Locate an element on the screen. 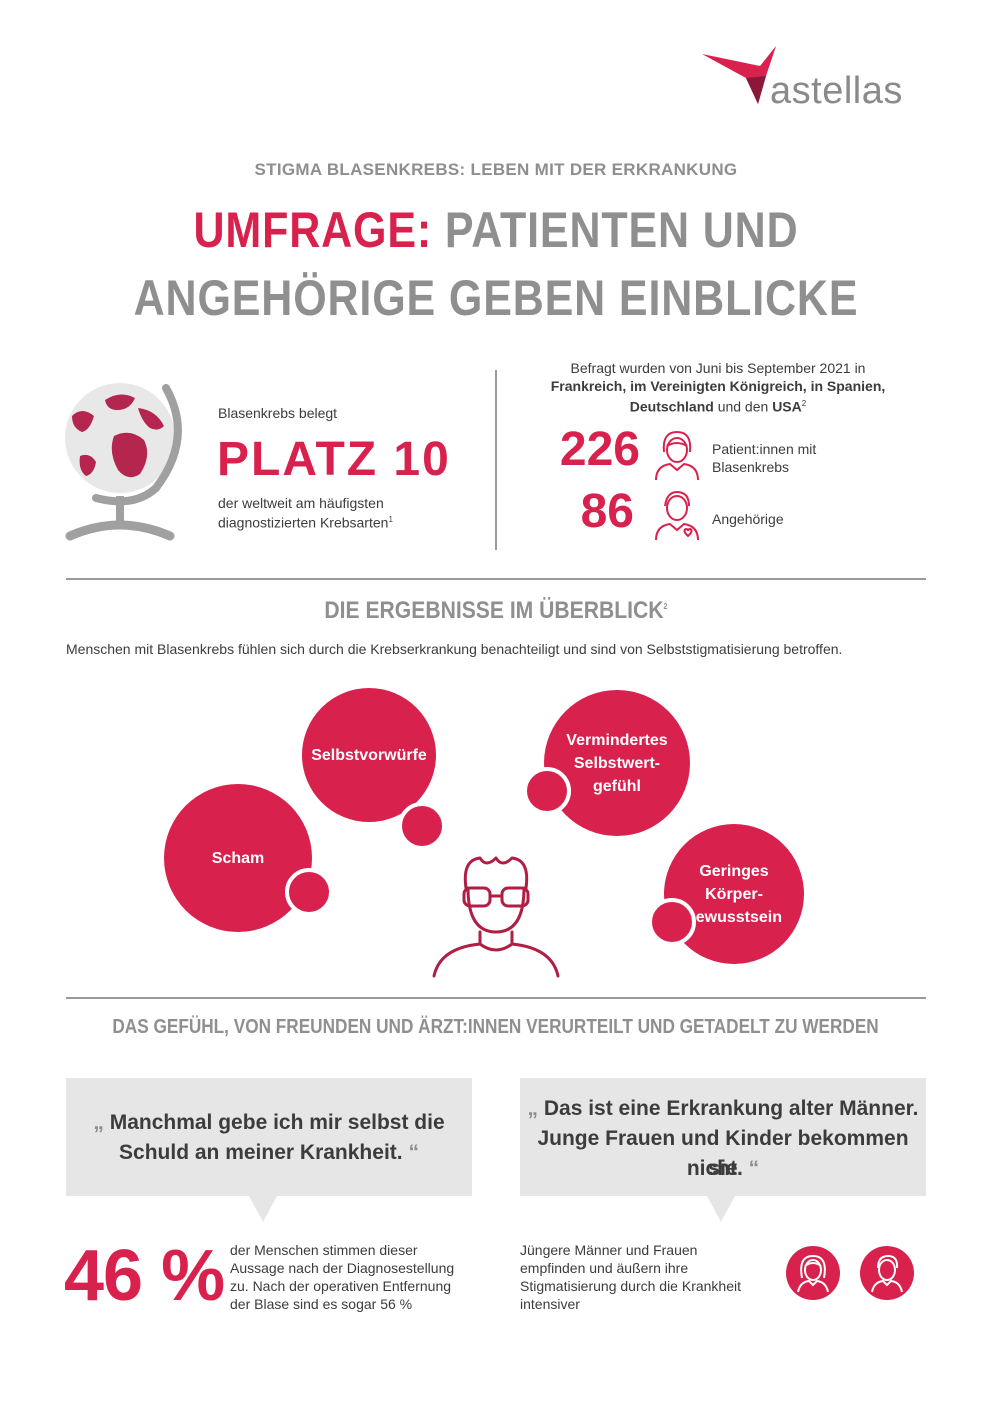  young-woman-icon is located at coordinates (813, 1273).